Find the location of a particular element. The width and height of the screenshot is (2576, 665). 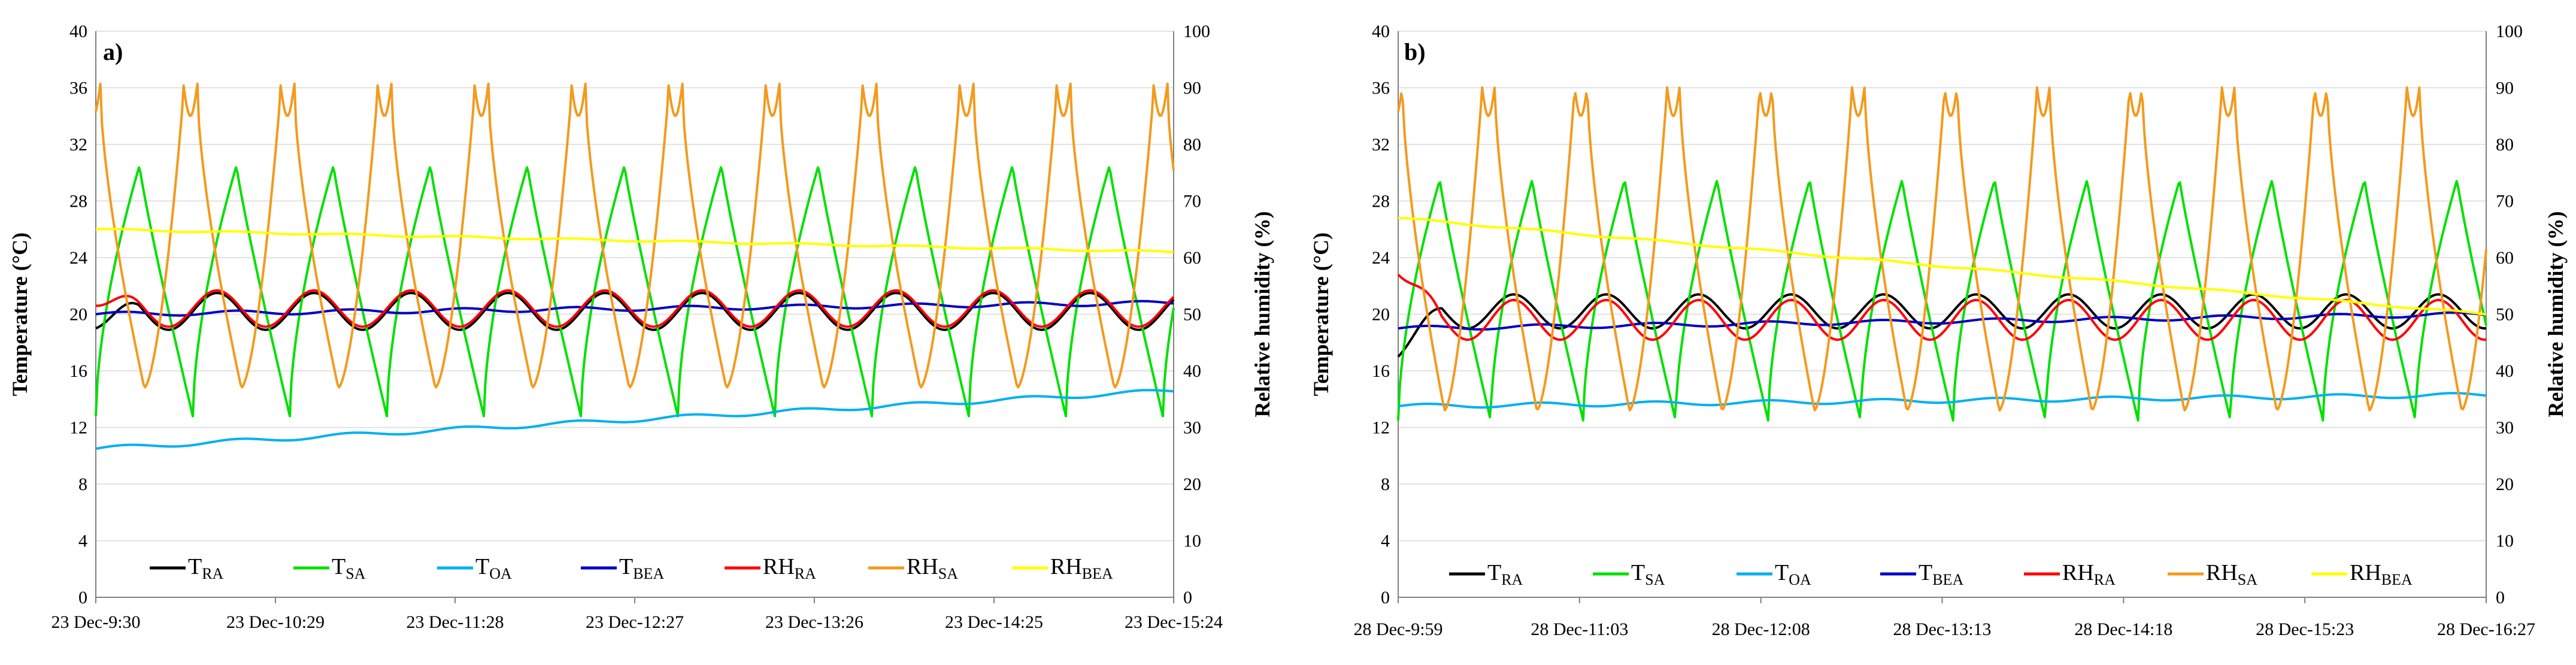

x-tick-label: 28 Dec-13:13 is located at coordinates (1942, 629).